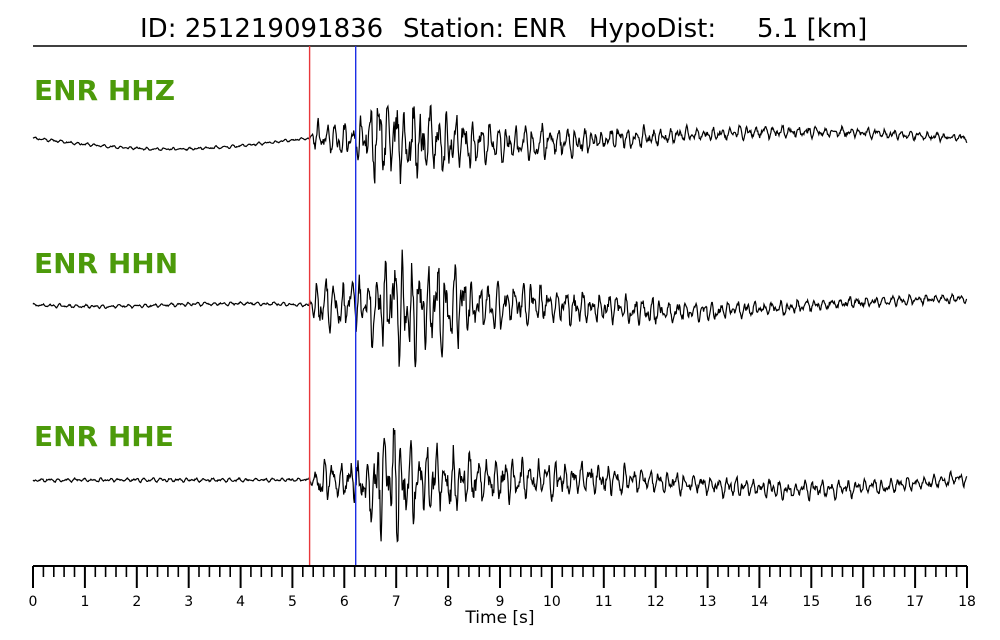  Describe the element at coordinates (863, 602) in the screenshot. I see `tick-label: 16` at that location.